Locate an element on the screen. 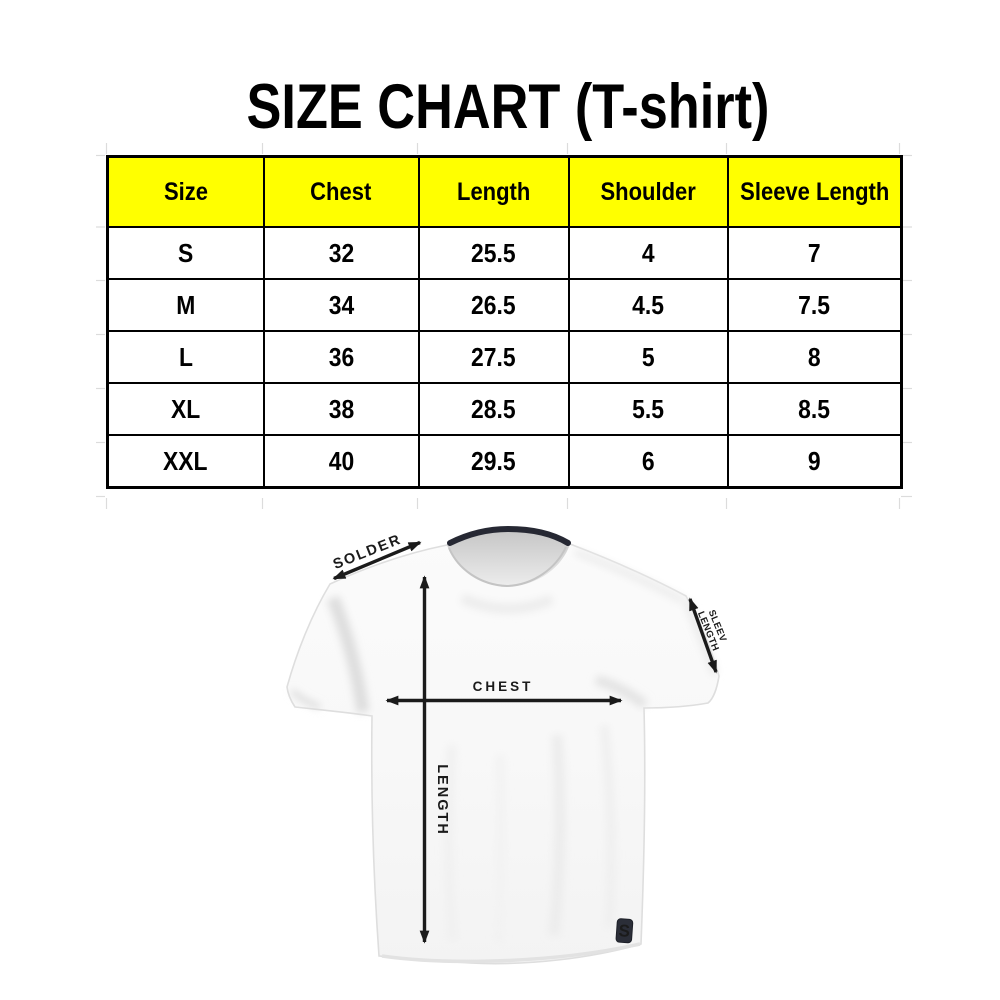  cell-value: 32 is located at coordinates (341, 252).